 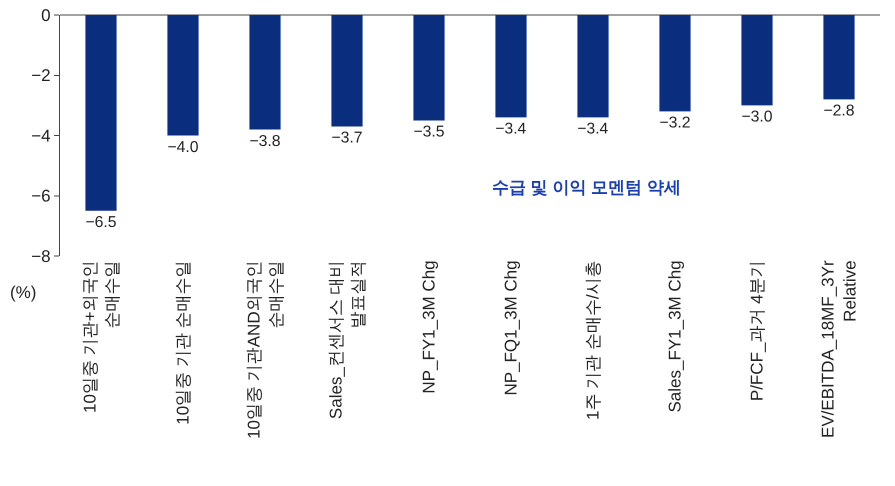 What do you see at coordinates (757, 117) in the screenshot?
I see `data-label: −3.0` at bounding box center [757, 117].